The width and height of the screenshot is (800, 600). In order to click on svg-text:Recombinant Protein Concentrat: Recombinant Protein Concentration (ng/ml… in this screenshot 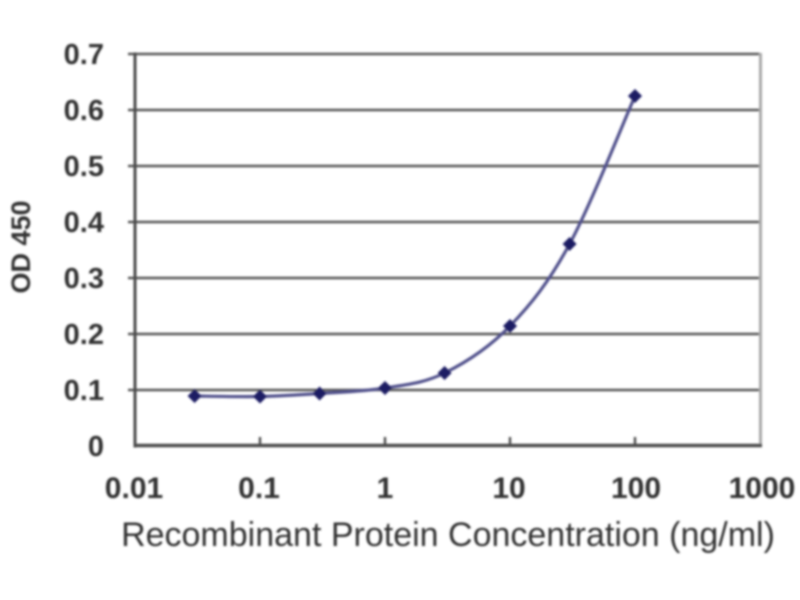, I will do `click(448, 535)`.